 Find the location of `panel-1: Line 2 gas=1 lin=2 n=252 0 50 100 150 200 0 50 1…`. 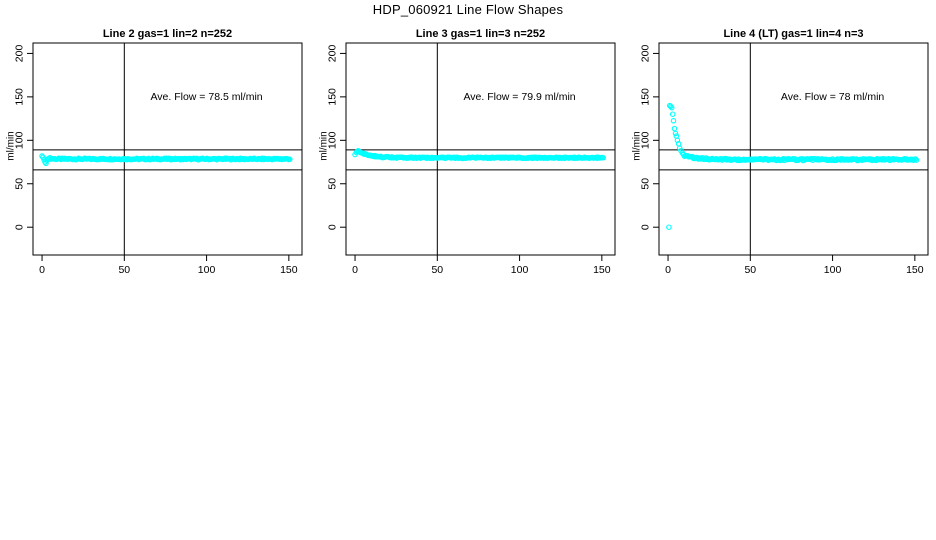

panel-1: Line 2 gas=1 lin=2 n=252 0 50 100 150 200 0 50 1… is located at coordinates (154, 152).